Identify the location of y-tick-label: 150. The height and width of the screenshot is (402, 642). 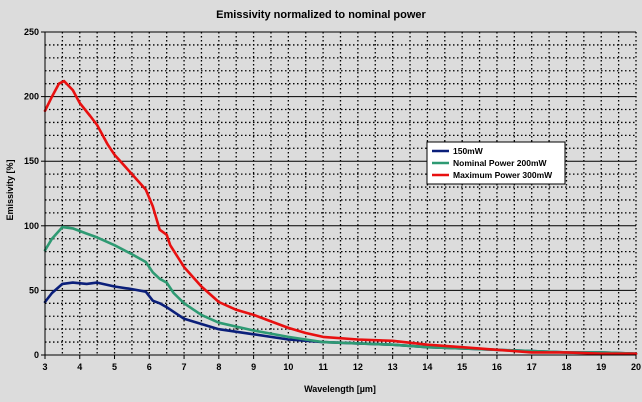
(31, 161).